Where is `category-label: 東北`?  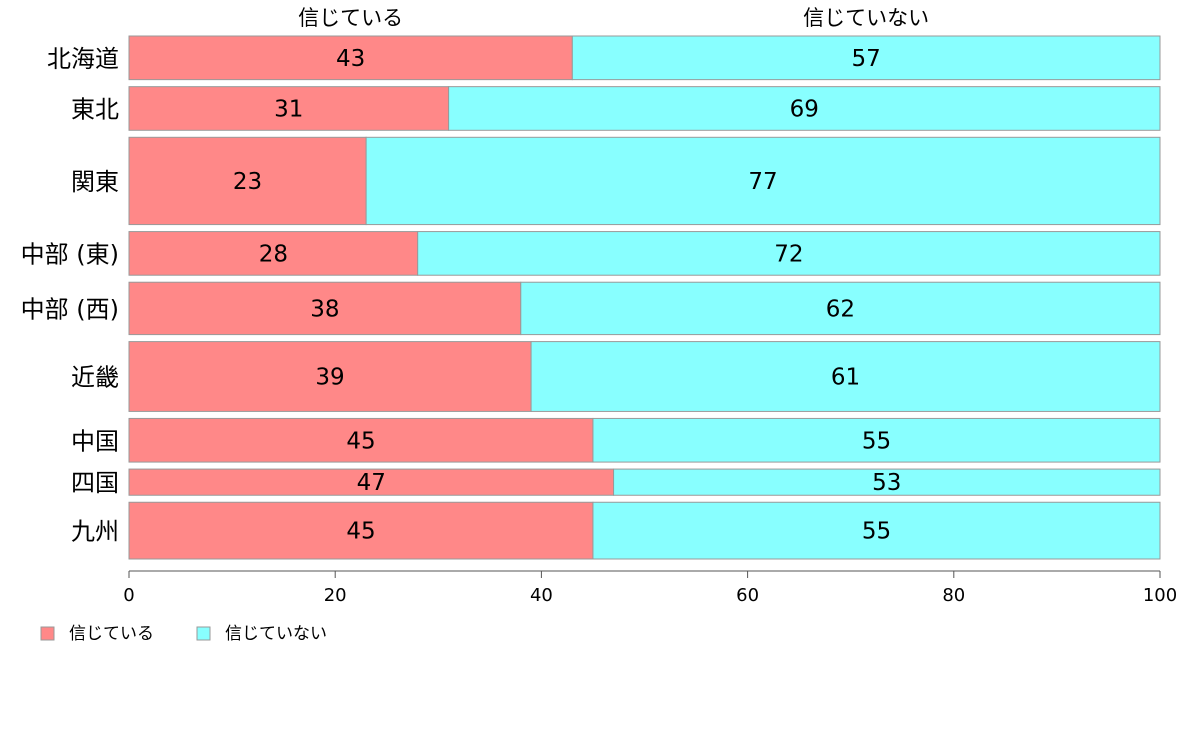 category-label: 東北 is located at coordinates (95, 109).